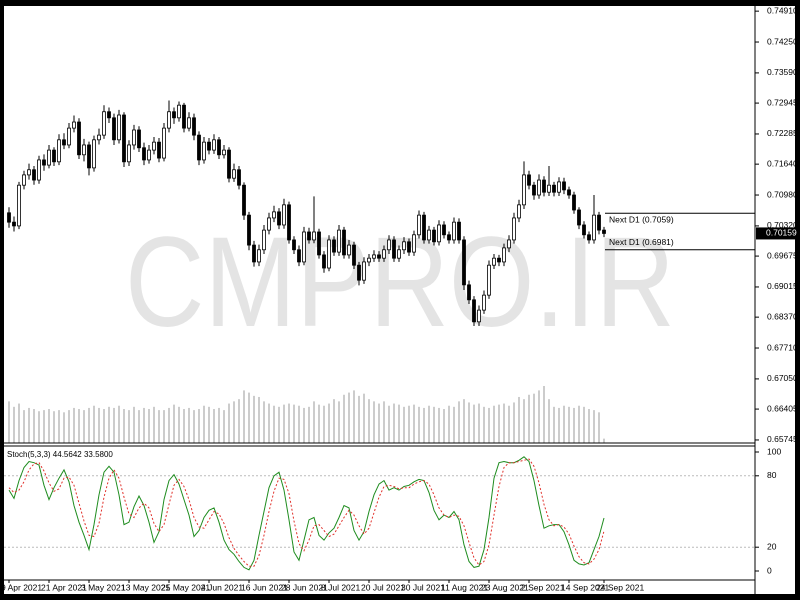  What do you see at coordinates (21, 587) in the screenshot?
I see `x-tick-label: 9 Apr 2021` at bounding box center [21, 587].